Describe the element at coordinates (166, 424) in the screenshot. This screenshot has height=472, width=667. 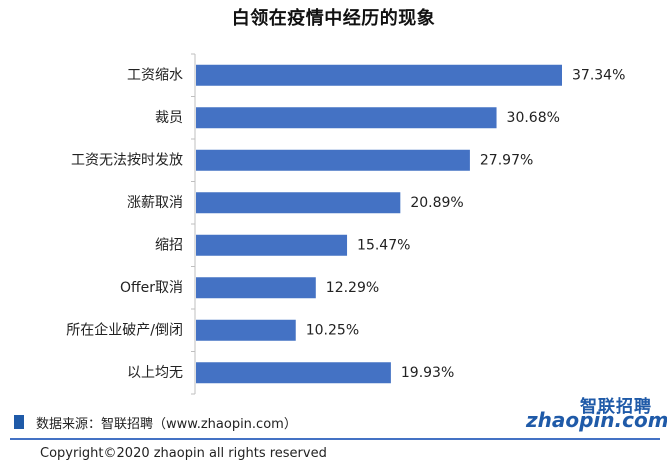
I see `source-text: 数据来源：智联招聘（www.zhaopin.com）` at that location.